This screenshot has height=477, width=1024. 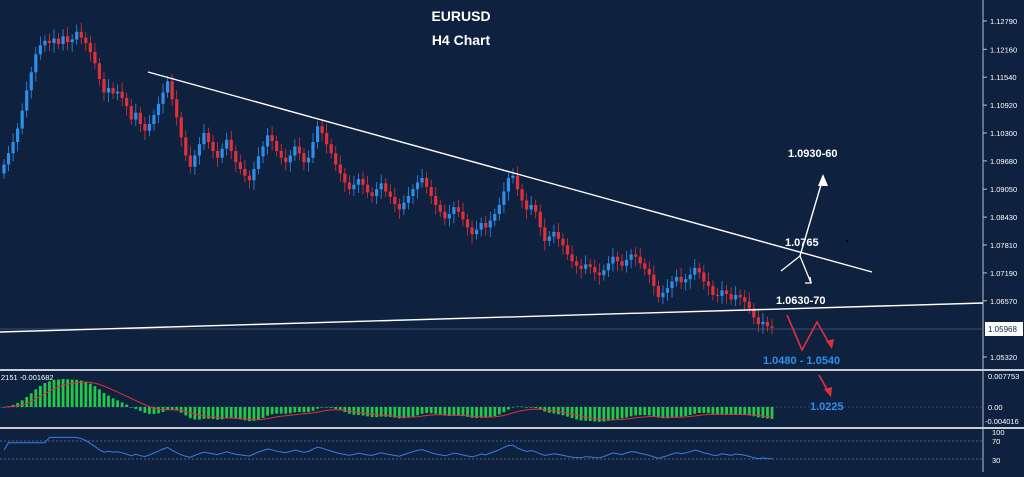 What do you see at coordinates (802, 243) in the screenshot?
I see `annotation-resistance: 1.0765` at bounding box center [802, 243].